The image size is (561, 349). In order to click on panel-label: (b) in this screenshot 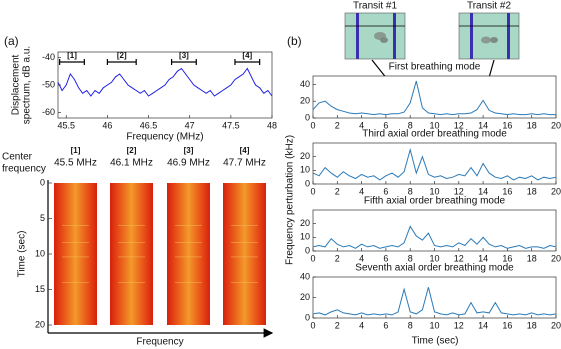, I will do `click(294, 41)`.